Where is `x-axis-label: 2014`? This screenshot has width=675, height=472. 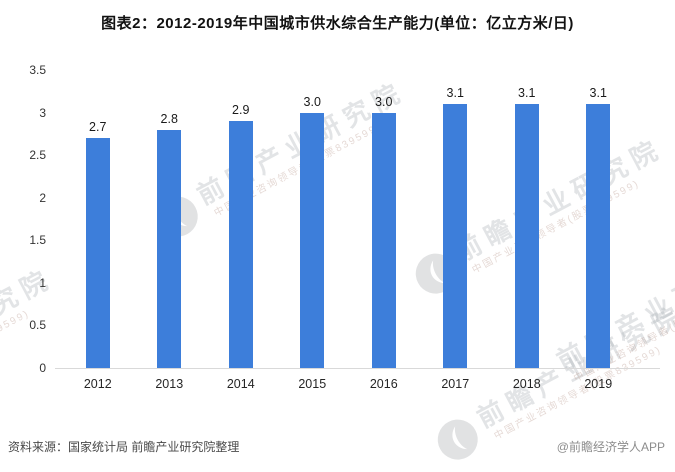 x-axis-label: 2014 is located at coordinates (240, 384).